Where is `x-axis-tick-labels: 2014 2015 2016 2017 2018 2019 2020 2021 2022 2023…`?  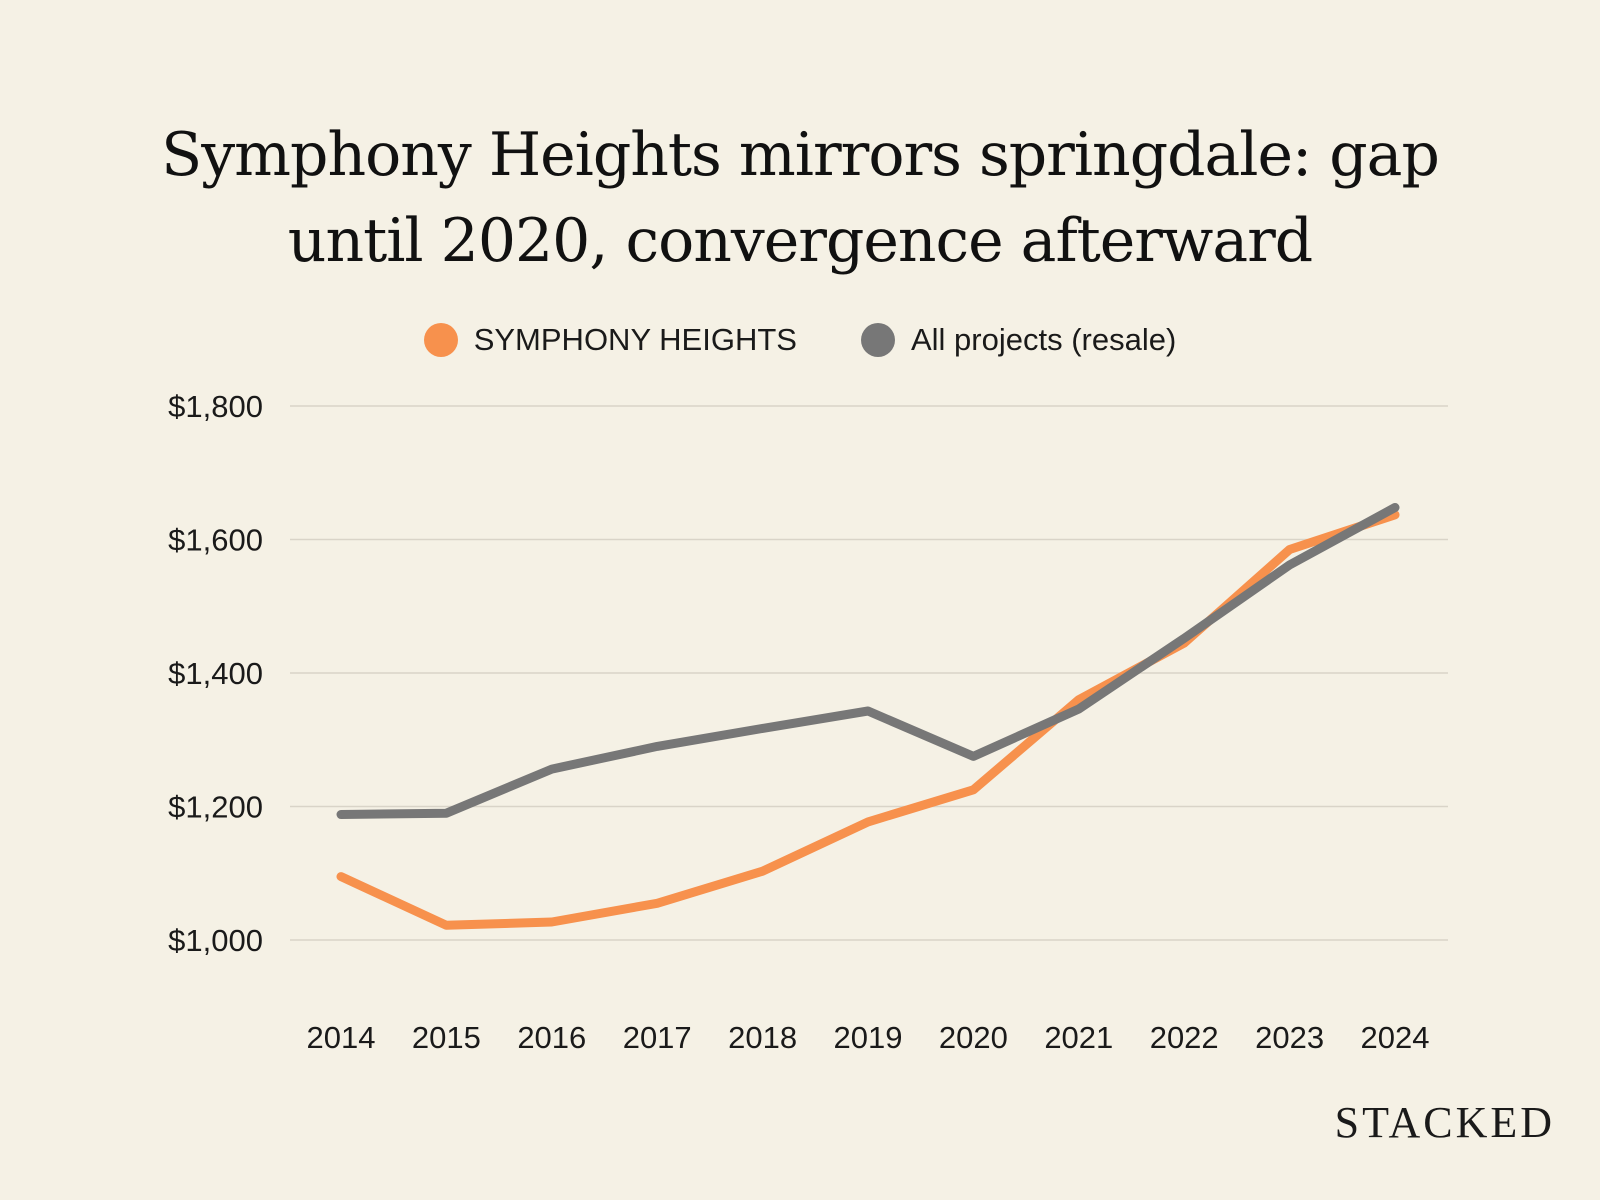 x-axis-tick-labels: 2014 2015 2016 2017 2018 2019 2020 2021 2022 2023… is located at coordinates (868, 1037).